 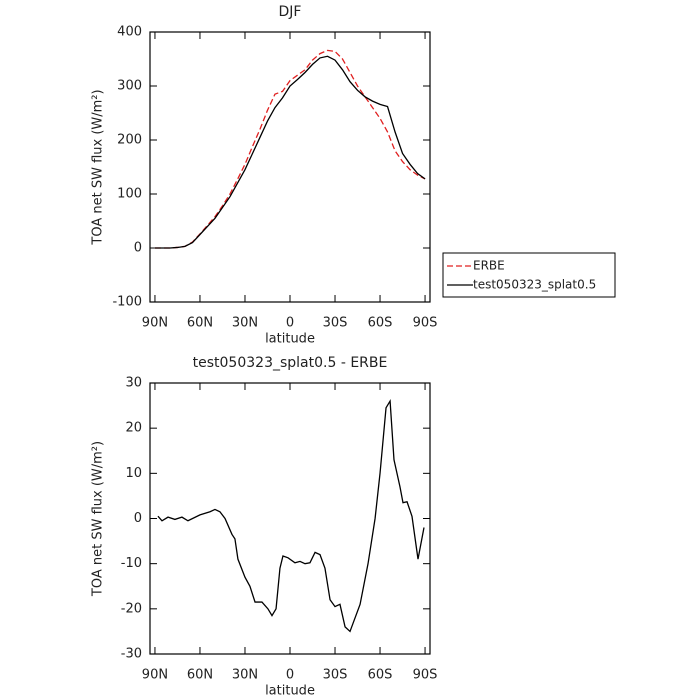 I want to click on y-tick-label: 300, so click(x=129, y=86).